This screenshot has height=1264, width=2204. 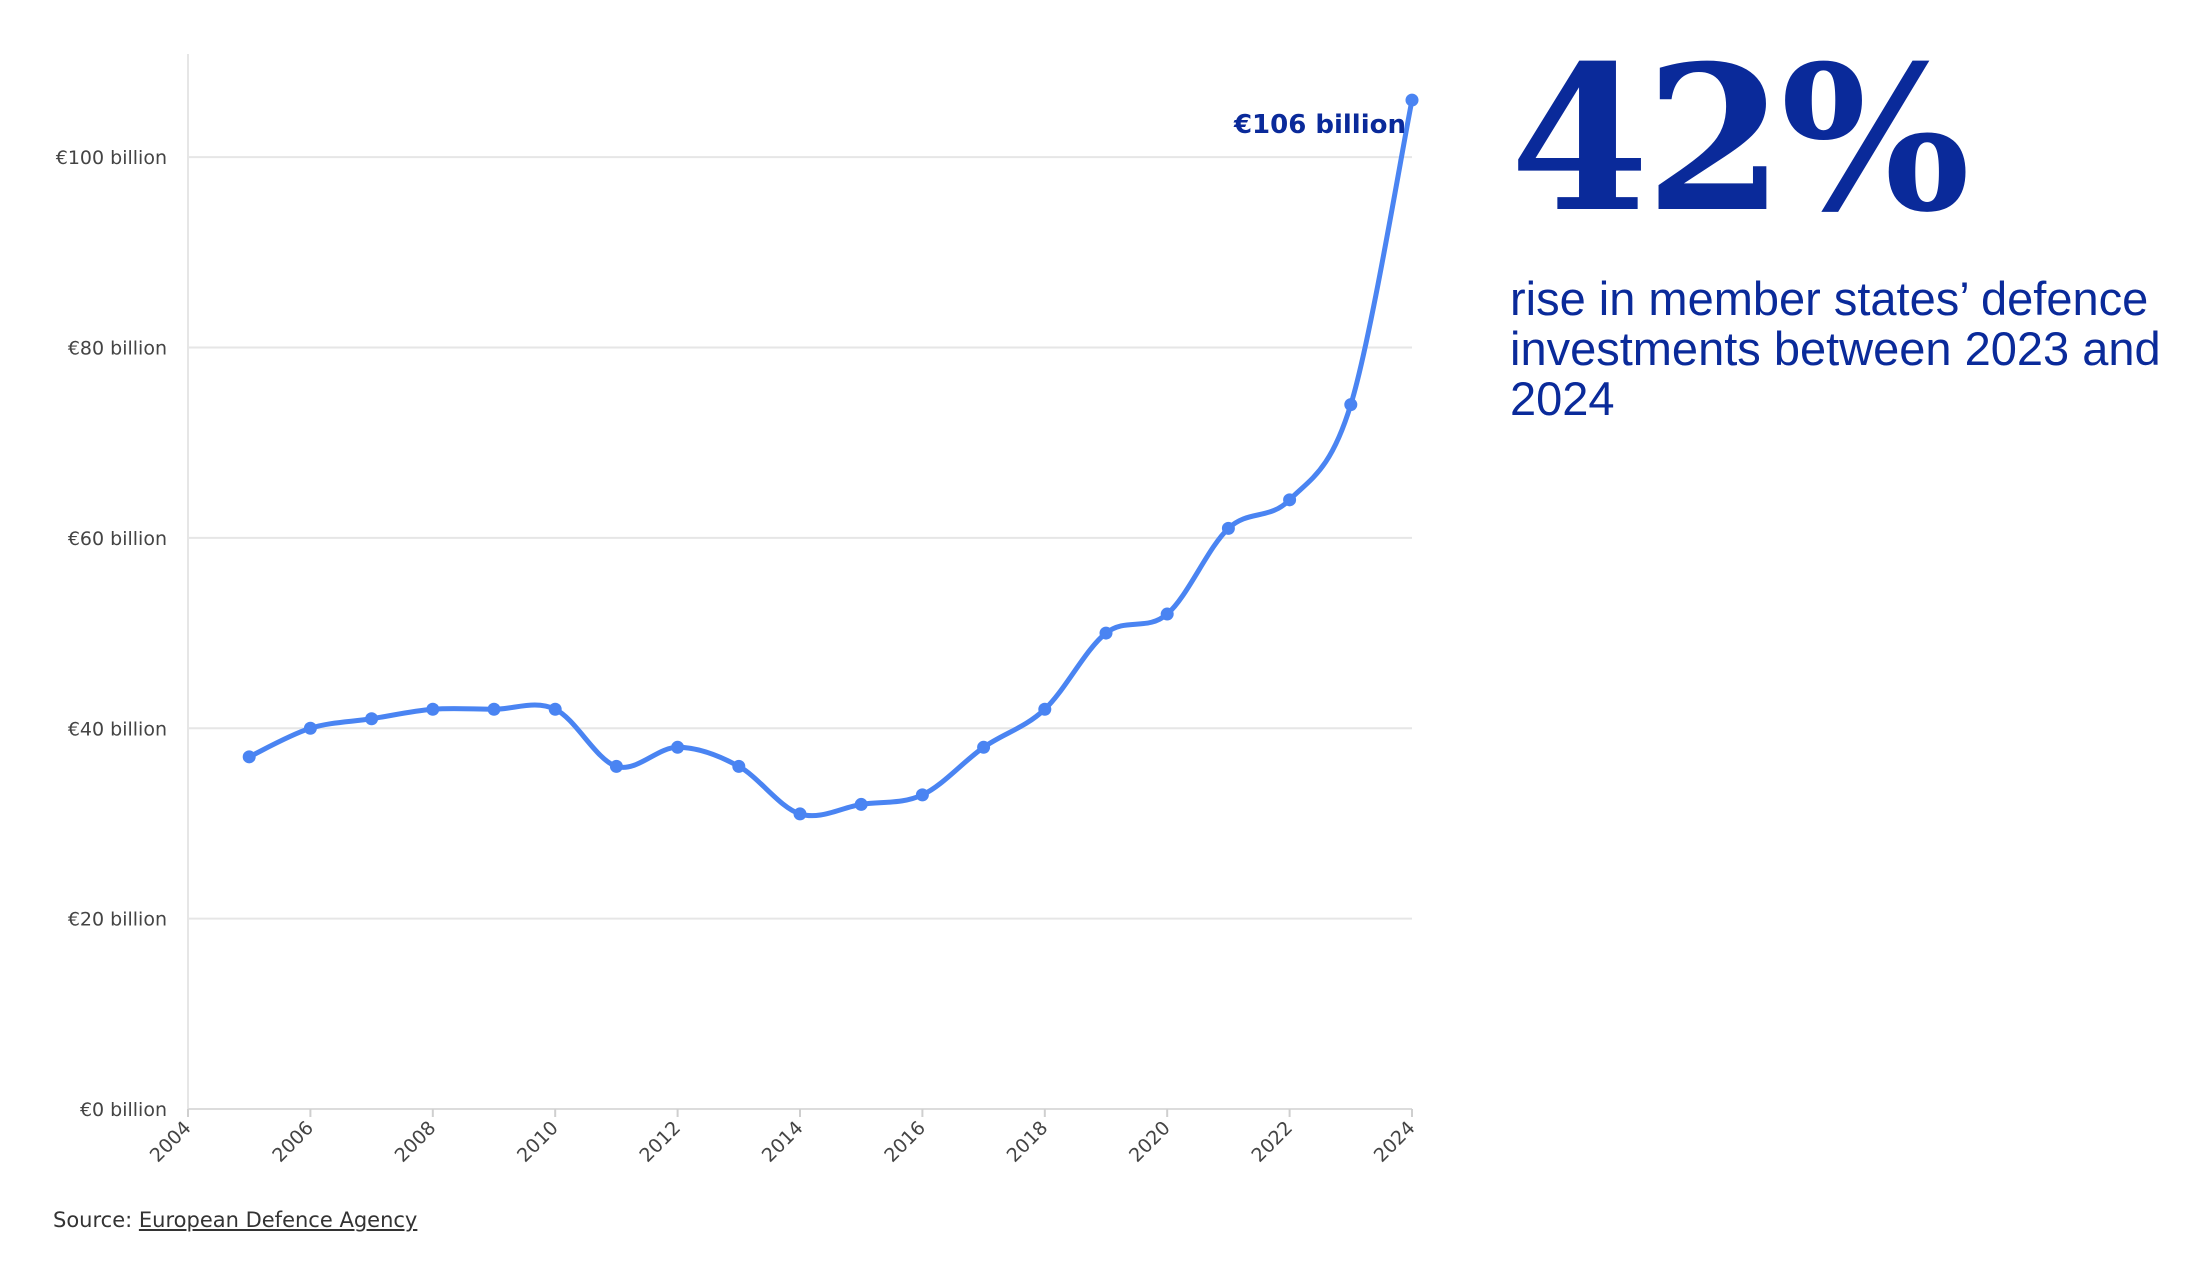 I want to click on x-tick-label: 2018, so click(x=1028, y=1142).